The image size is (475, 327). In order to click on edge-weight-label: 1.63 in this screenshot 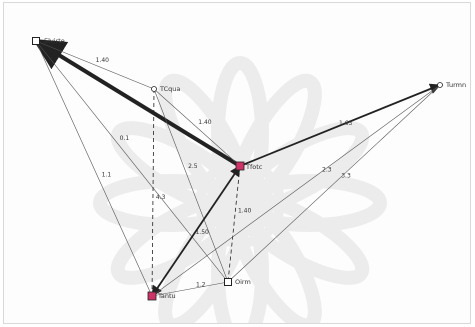, I will do `click(346, 123)`.